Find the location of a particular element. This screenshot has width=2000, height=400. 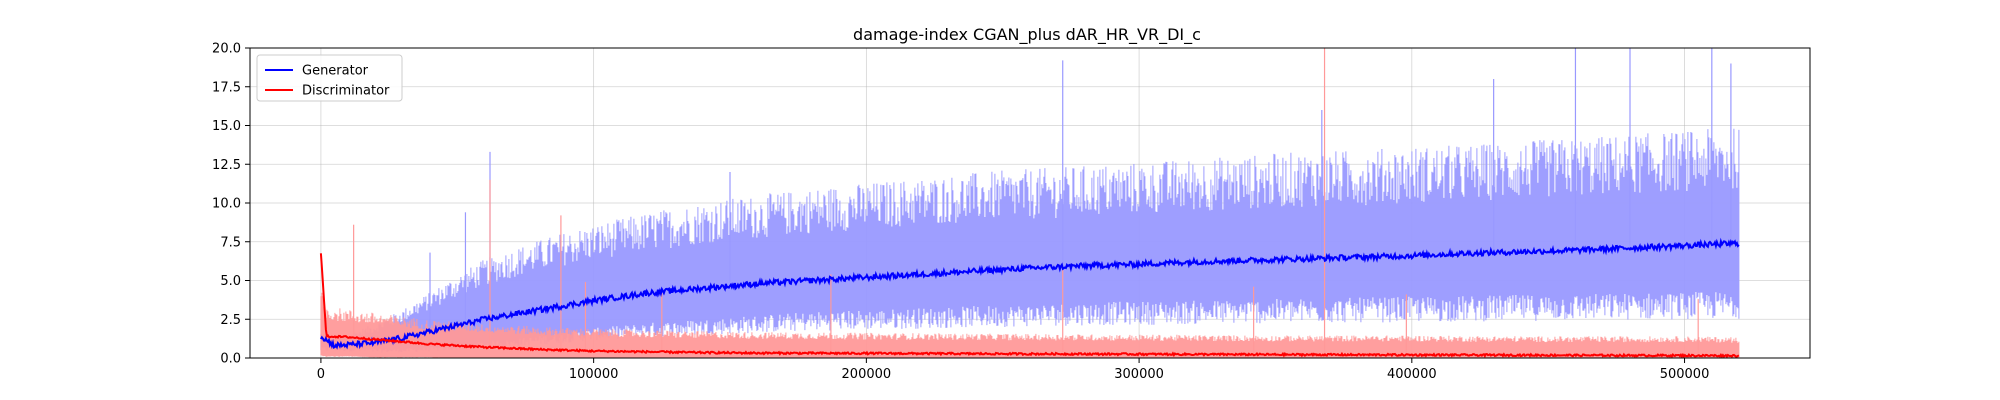

band-discriminator is located at coordinates (1030, 325).